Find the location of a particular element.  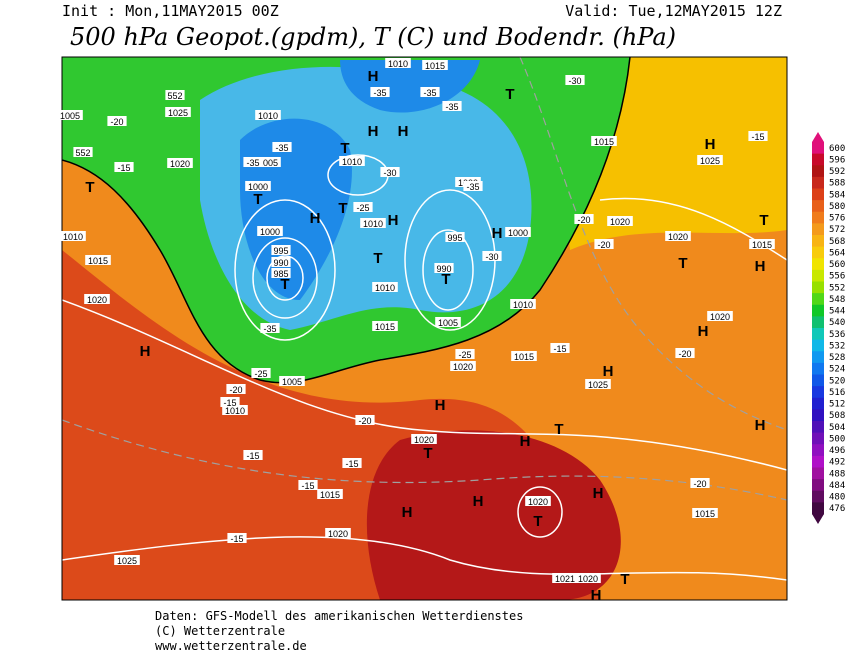

legend-label: 528 is located at coordinates (837, 358).